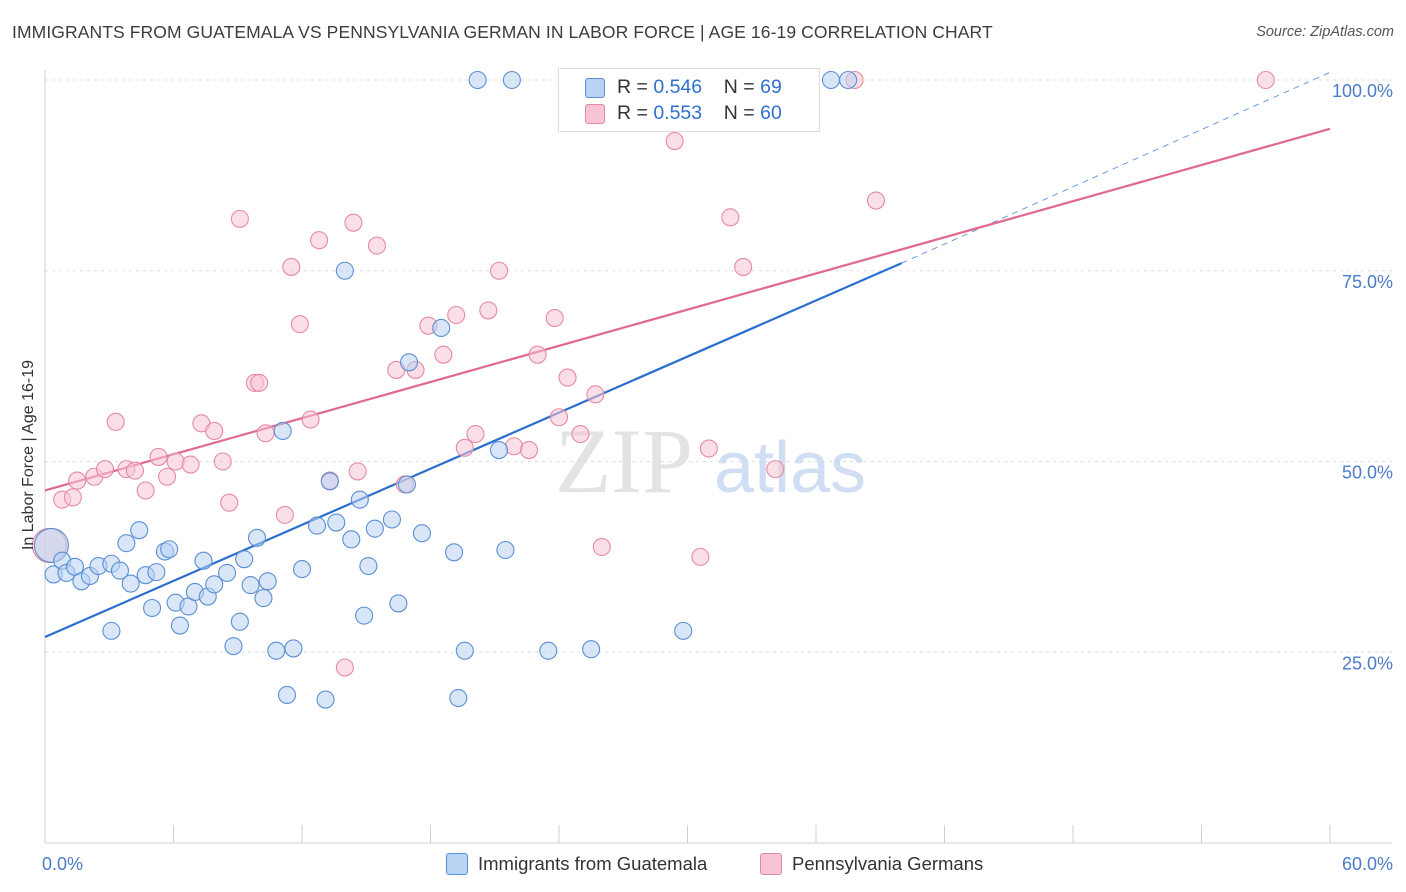  Describe the element at coordinates (790, 468) in the screenshot. I see `watermark-atlas: atlas` at that location.